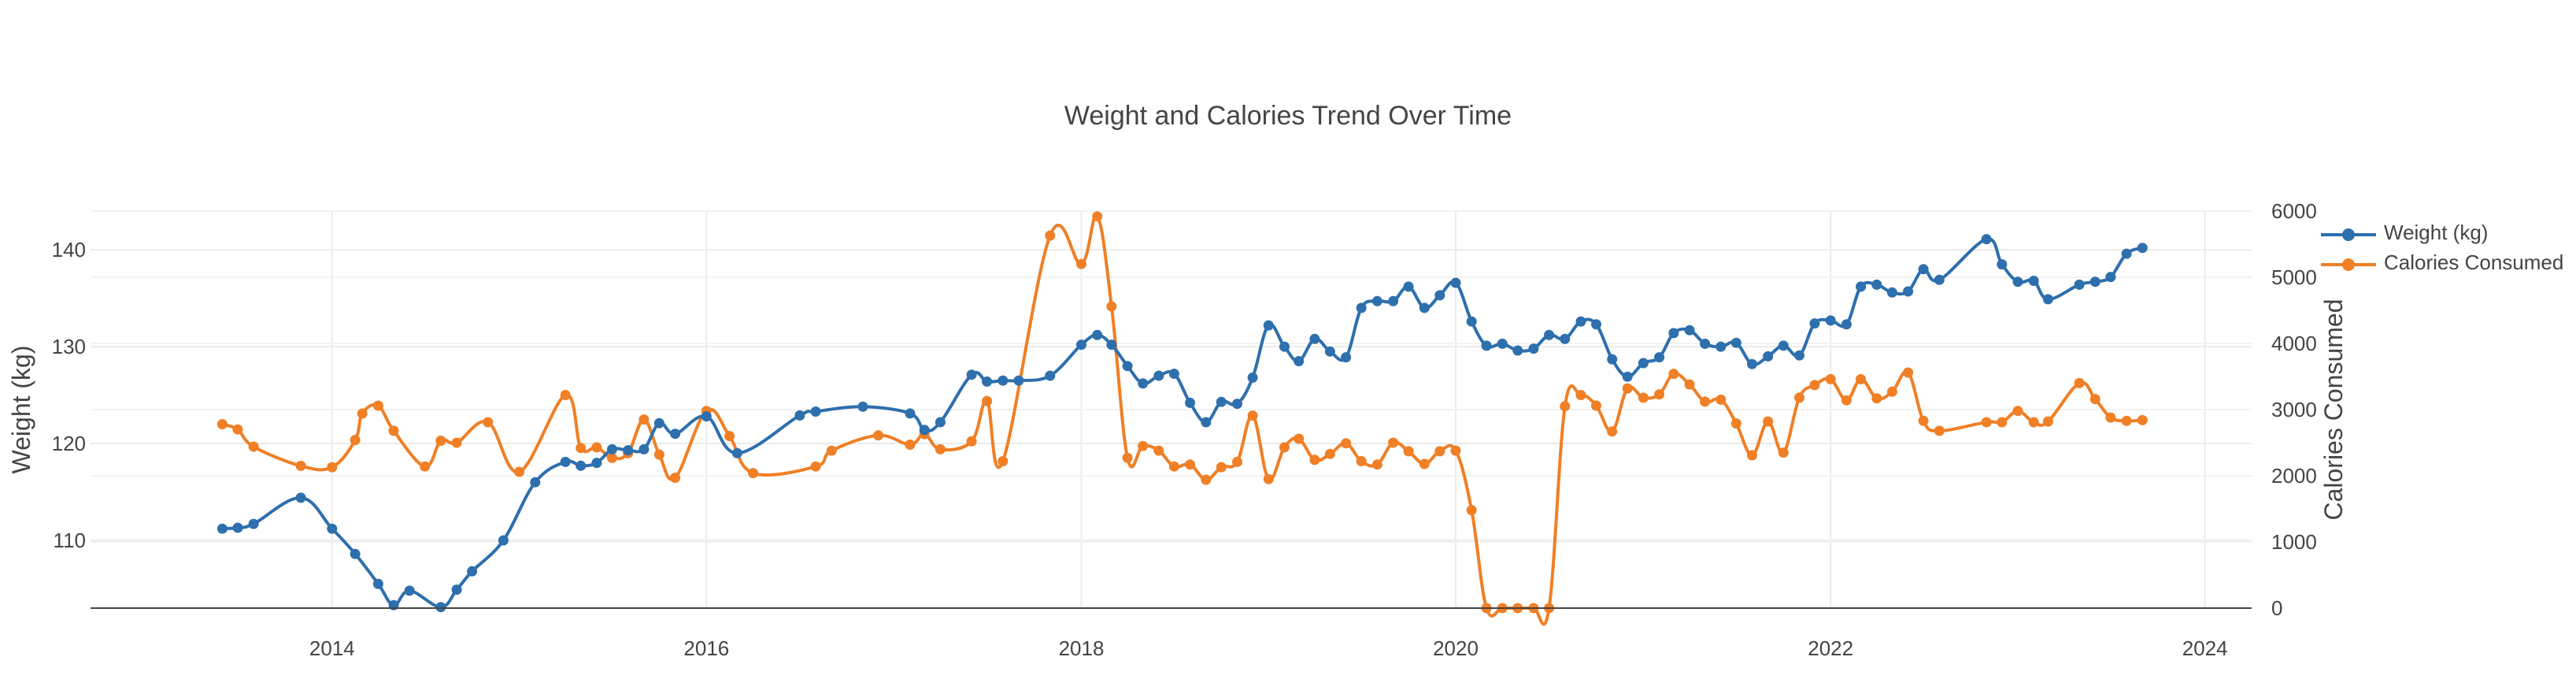 The width and height of the screenshot is (2576, 679). I want to click on legend-item-weight: Weight (kg), so click(2448, 234).